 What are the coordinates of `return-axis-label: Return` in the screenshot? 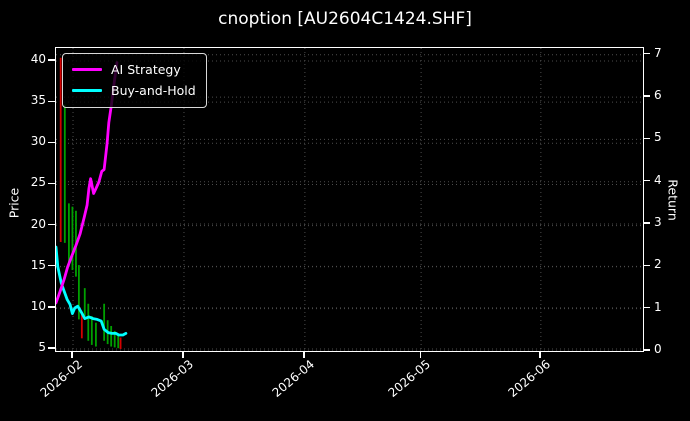 It's located at (673, 200).